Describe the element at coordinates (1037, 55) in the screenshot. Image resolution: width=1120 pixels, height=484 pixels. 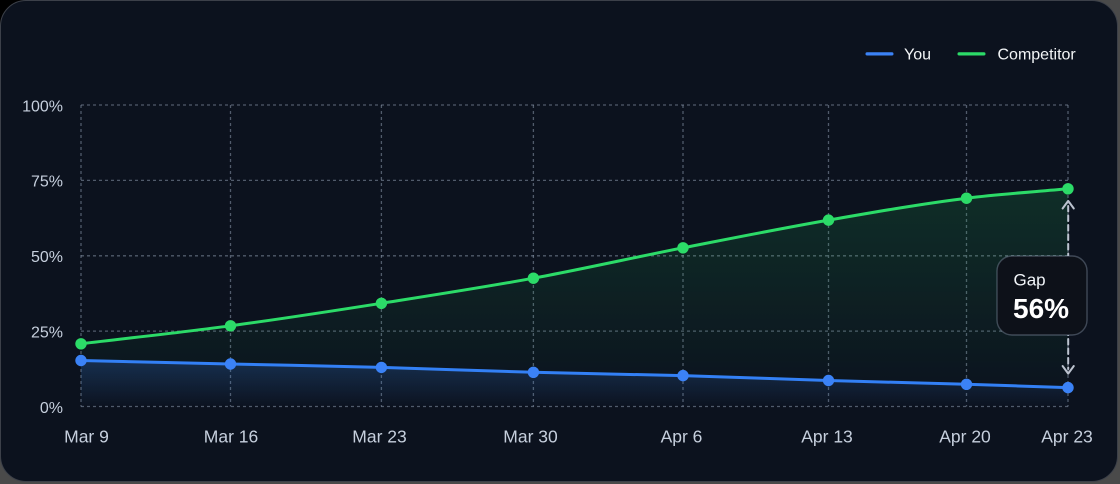
I see `svg-text: Competitor` at that location.